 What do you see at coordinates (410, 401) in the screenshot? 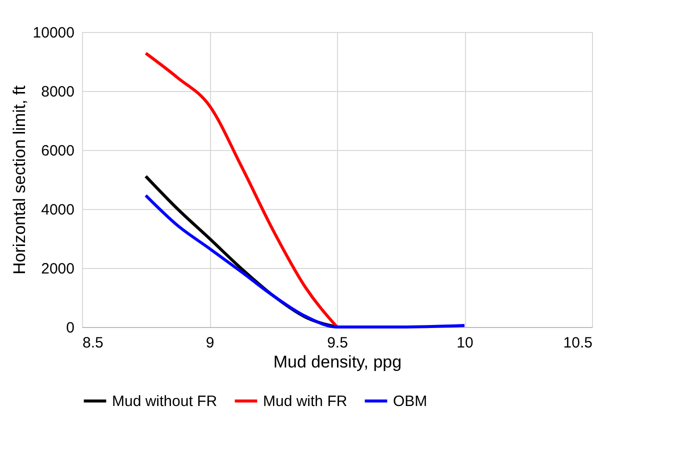
I see `legend-label: OBM` at bounding box center [410, 401].